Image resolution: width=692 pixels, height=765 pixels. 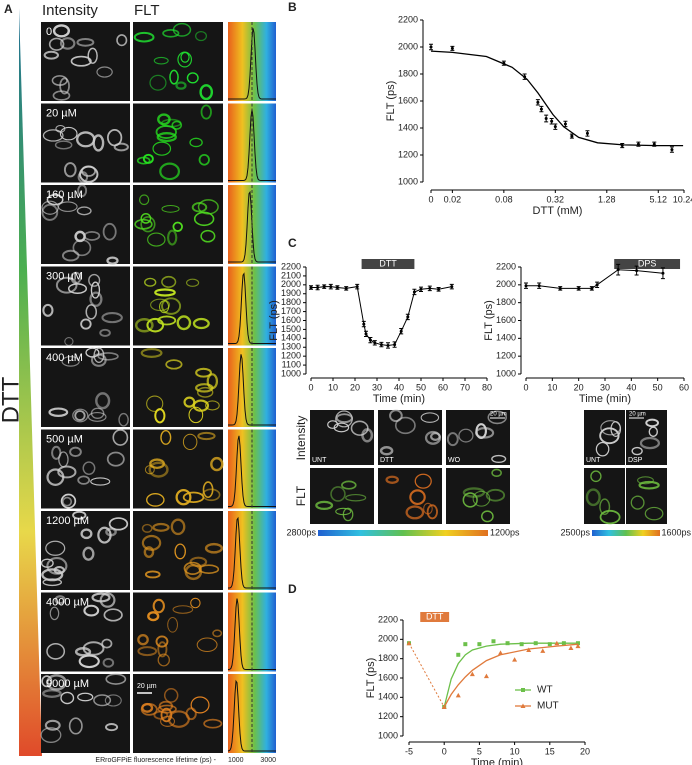 I want to click on colorbar-label: 1200ps, so click(x=505, y=532).